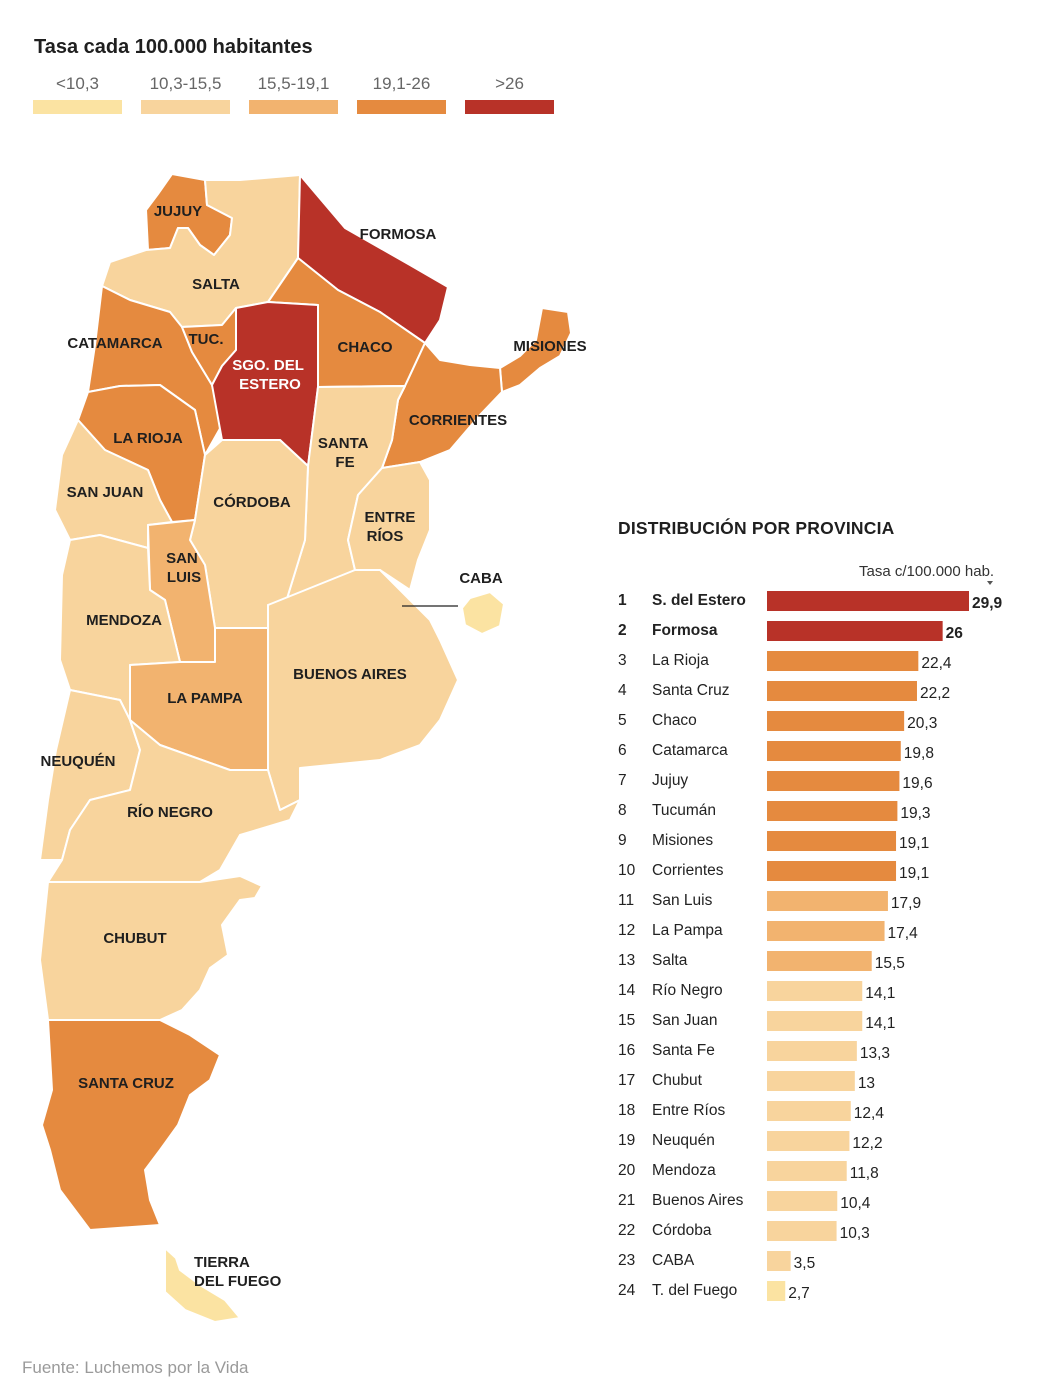 This screenshot has width=1056, height=1393. What do you see at coordinates (756, 528) in the screenshot?
I see `ranking-title: DISTRIBUCIÓN POR PROVINCIA` at bounding box center [756, 528].